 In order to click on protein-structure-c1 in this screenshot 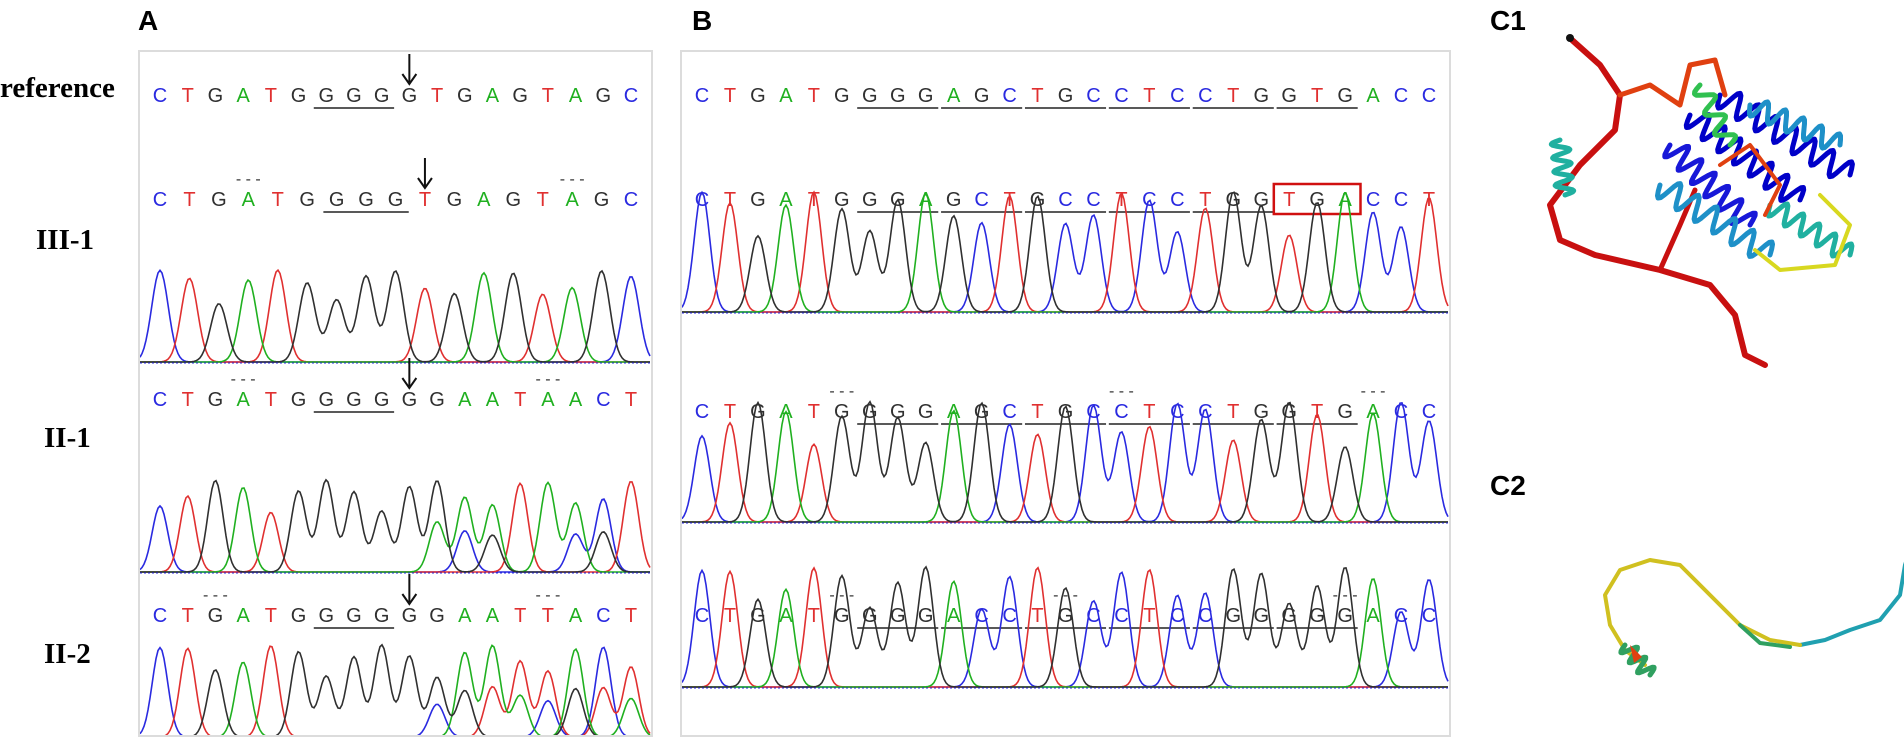, I will do `click(1701, 201)`.